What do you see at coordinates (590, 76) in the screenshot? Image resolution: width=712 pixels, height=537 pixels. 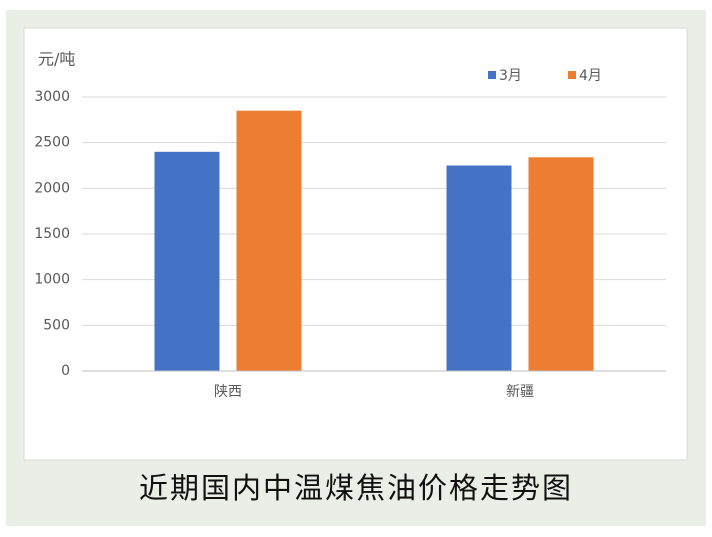 I see `legend-label: 4月` at bounding box center [590, 76].